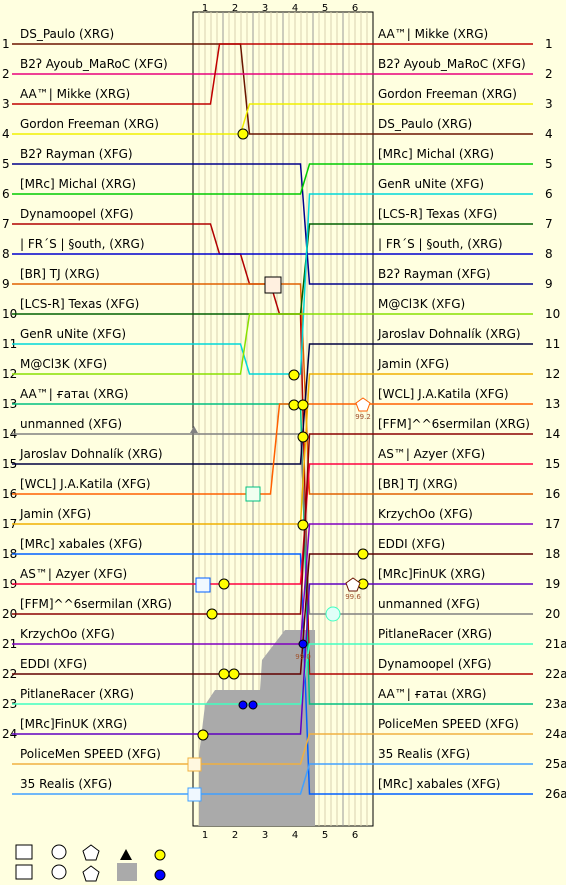 The width and height of the screenshot is (566, 885). Describe the element at coordinates (555, 794) in the screenshot. I see `position-right: 26a` at that location.